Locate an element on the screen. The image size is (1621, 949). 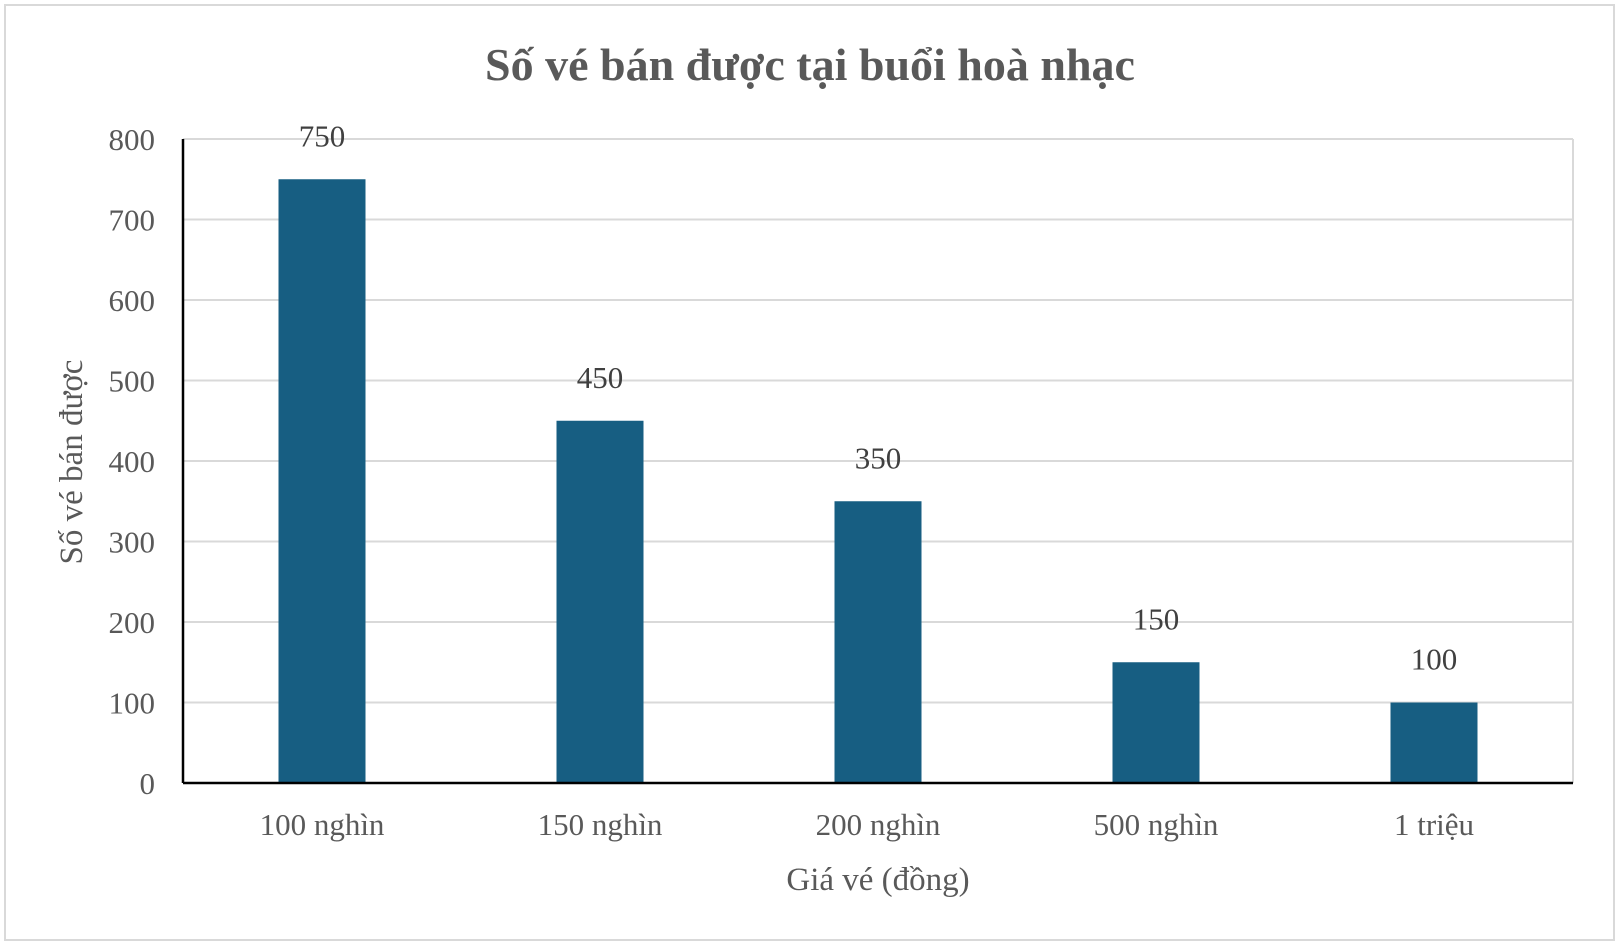
y-tick-labels: 0 100 200 300 400 500 600 700 800 is located at coordinates (132, 461).